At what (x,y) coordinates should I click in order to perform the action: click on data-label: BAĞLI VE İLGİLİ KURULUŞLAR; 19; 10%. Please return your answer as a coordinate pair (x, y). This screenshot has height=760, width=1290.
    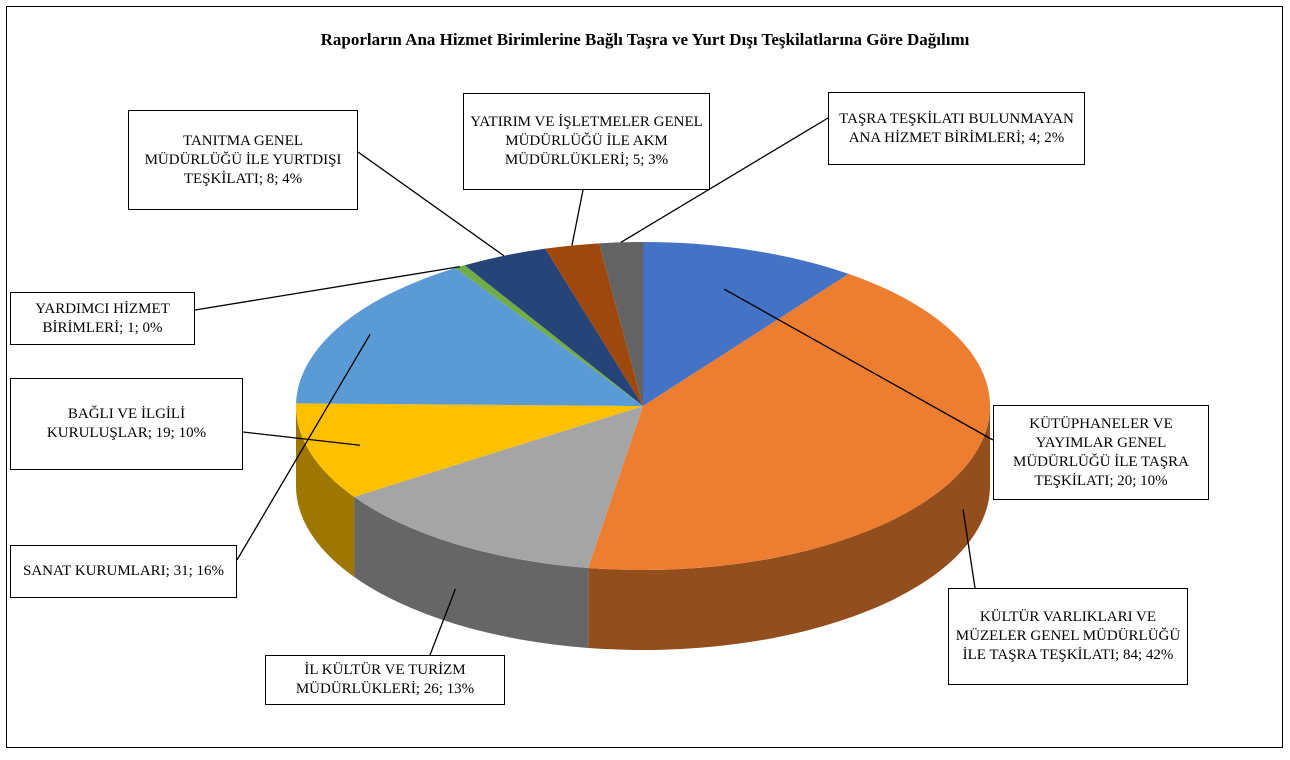
    Looking at the image, I should click on (126, 424).